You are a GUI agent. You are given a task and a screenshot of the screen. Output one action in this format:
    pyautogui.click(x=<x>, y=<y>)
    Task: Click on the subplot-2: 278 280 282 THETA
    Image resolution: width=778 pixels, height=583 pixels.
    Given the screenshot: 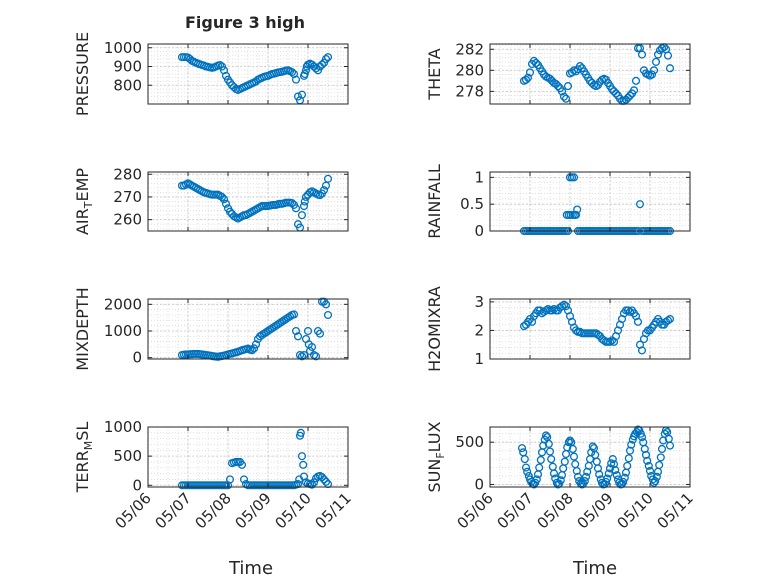 What is the action you would take?
    pyautogui.click(x=558, y=72)
    